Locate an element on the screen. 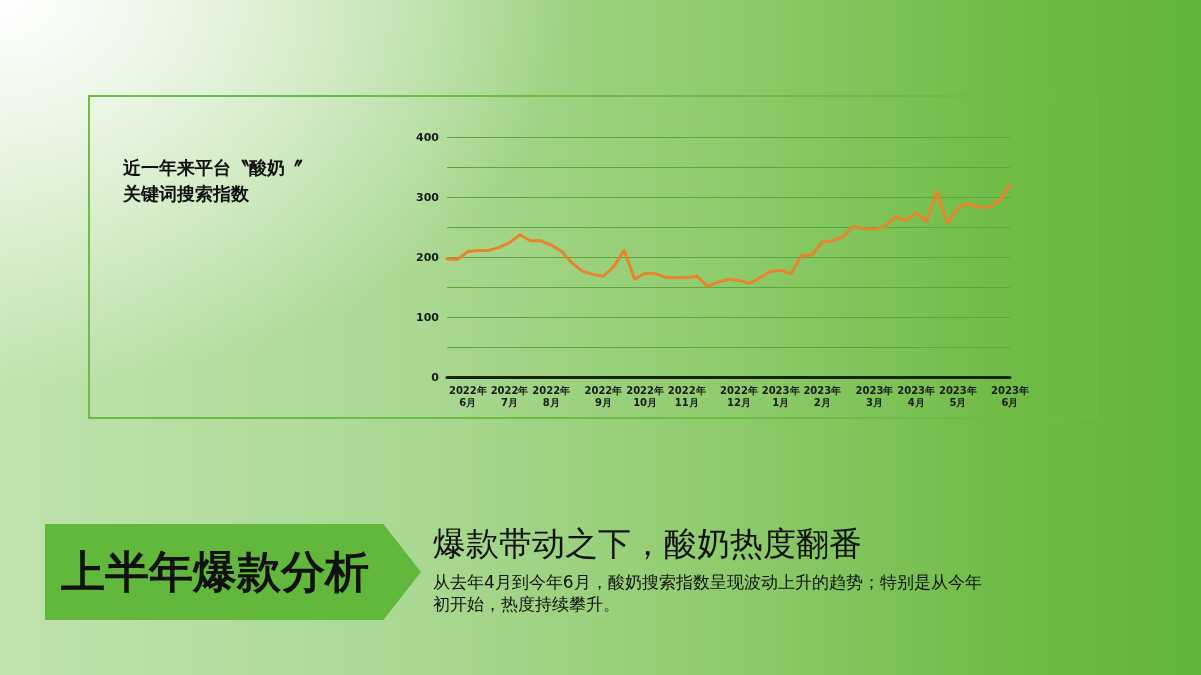  x-tick-label: 2023年 2月 is located at coordinates (822, 396).